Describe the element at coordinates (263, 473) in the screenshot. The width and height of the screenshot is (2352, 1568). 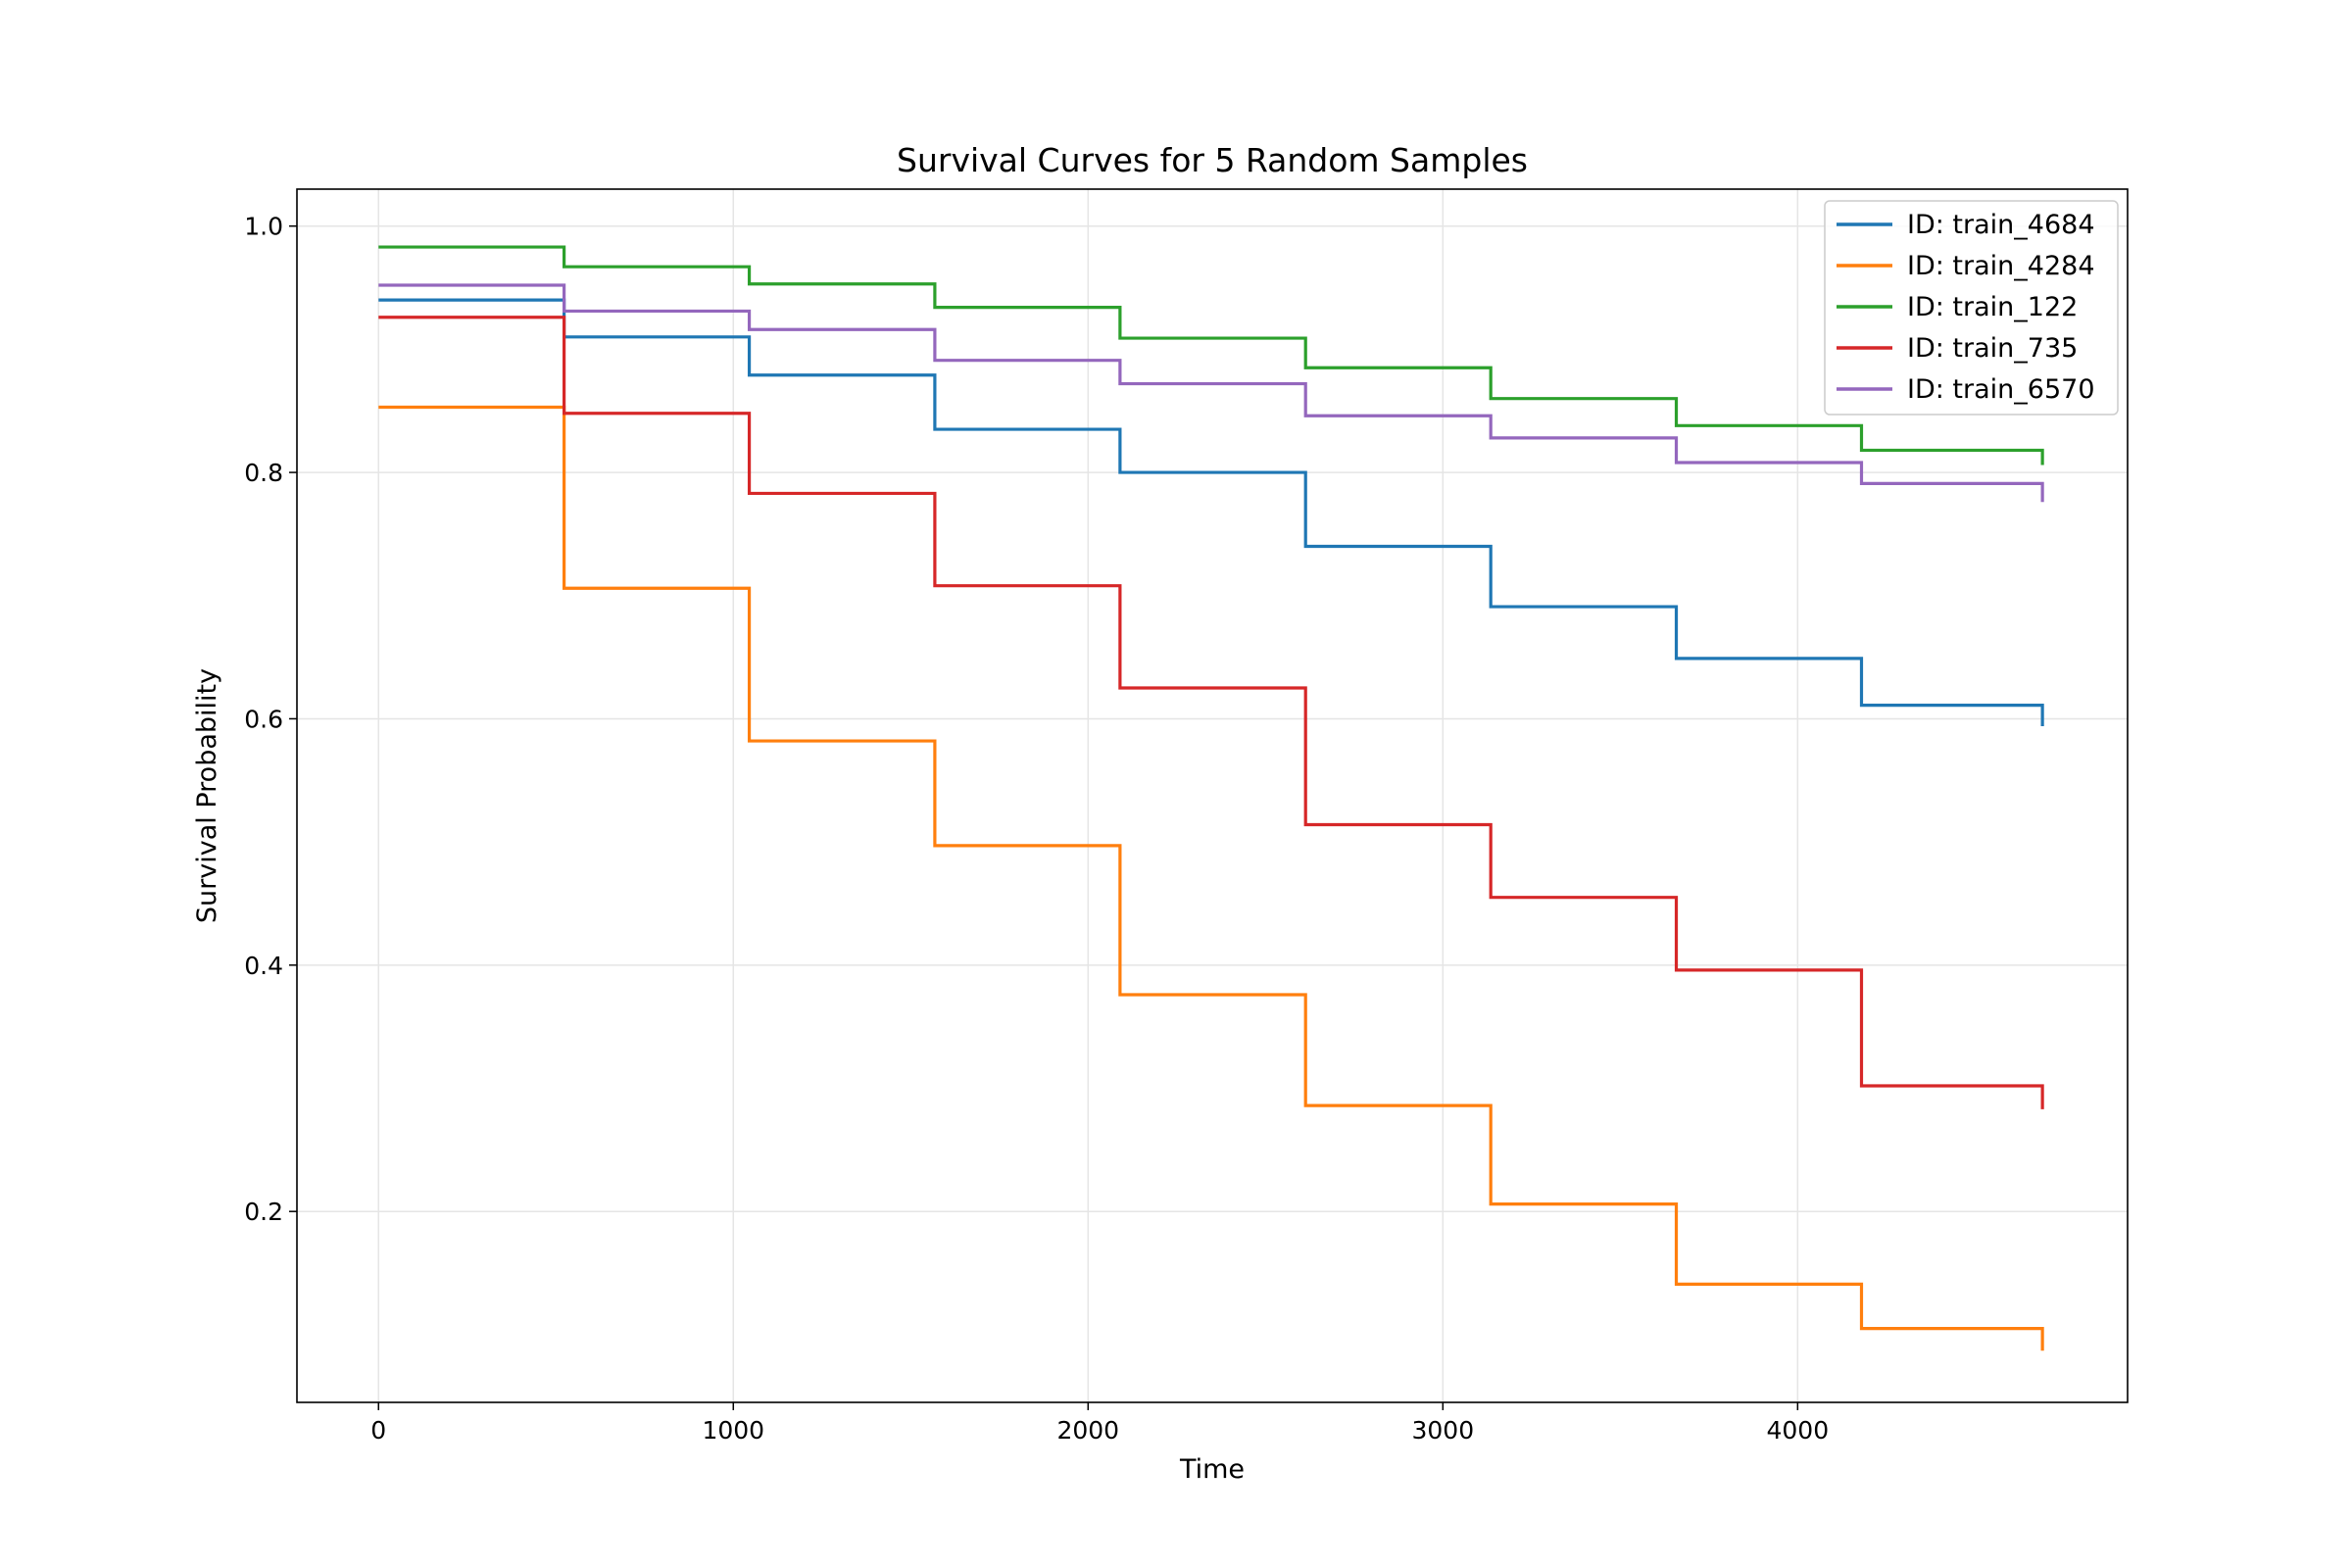
I see `y-tick-label: 0.8` at that location.